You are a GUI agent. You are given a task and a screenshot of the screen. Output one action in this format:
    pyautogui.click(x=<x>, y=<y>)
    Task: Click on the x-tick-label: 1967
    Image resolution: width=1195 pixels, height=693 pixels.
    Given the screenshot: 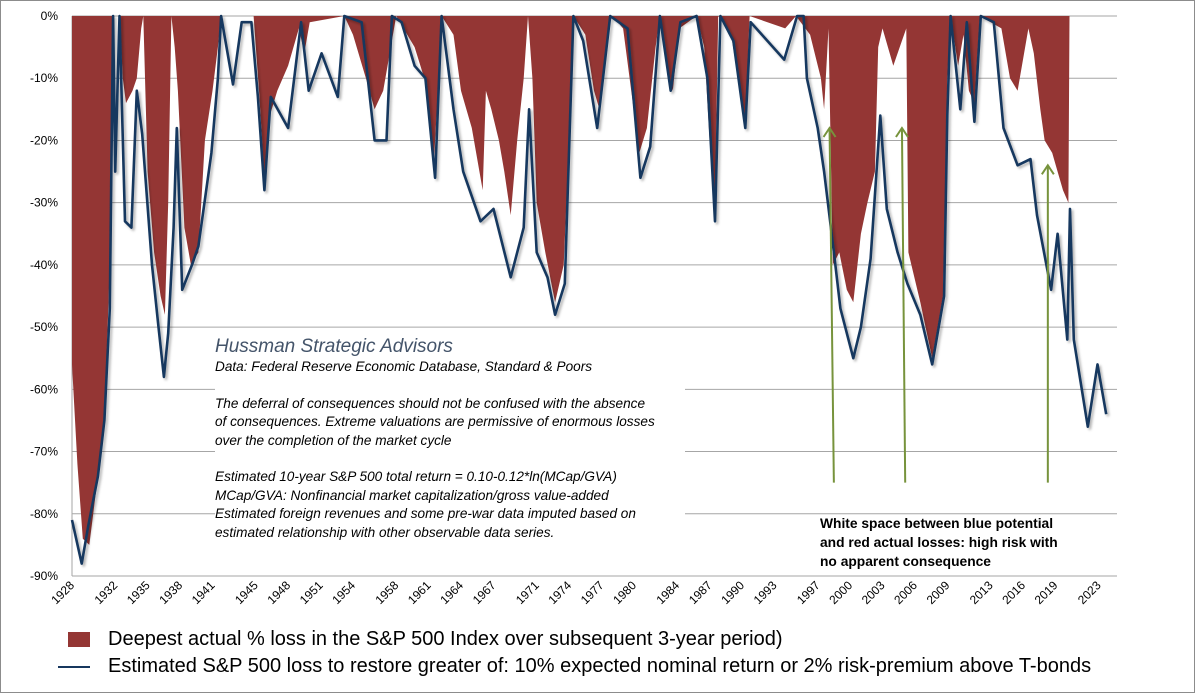 What is the action you would take?
    pyautogui.click(x=484, y=592)
    